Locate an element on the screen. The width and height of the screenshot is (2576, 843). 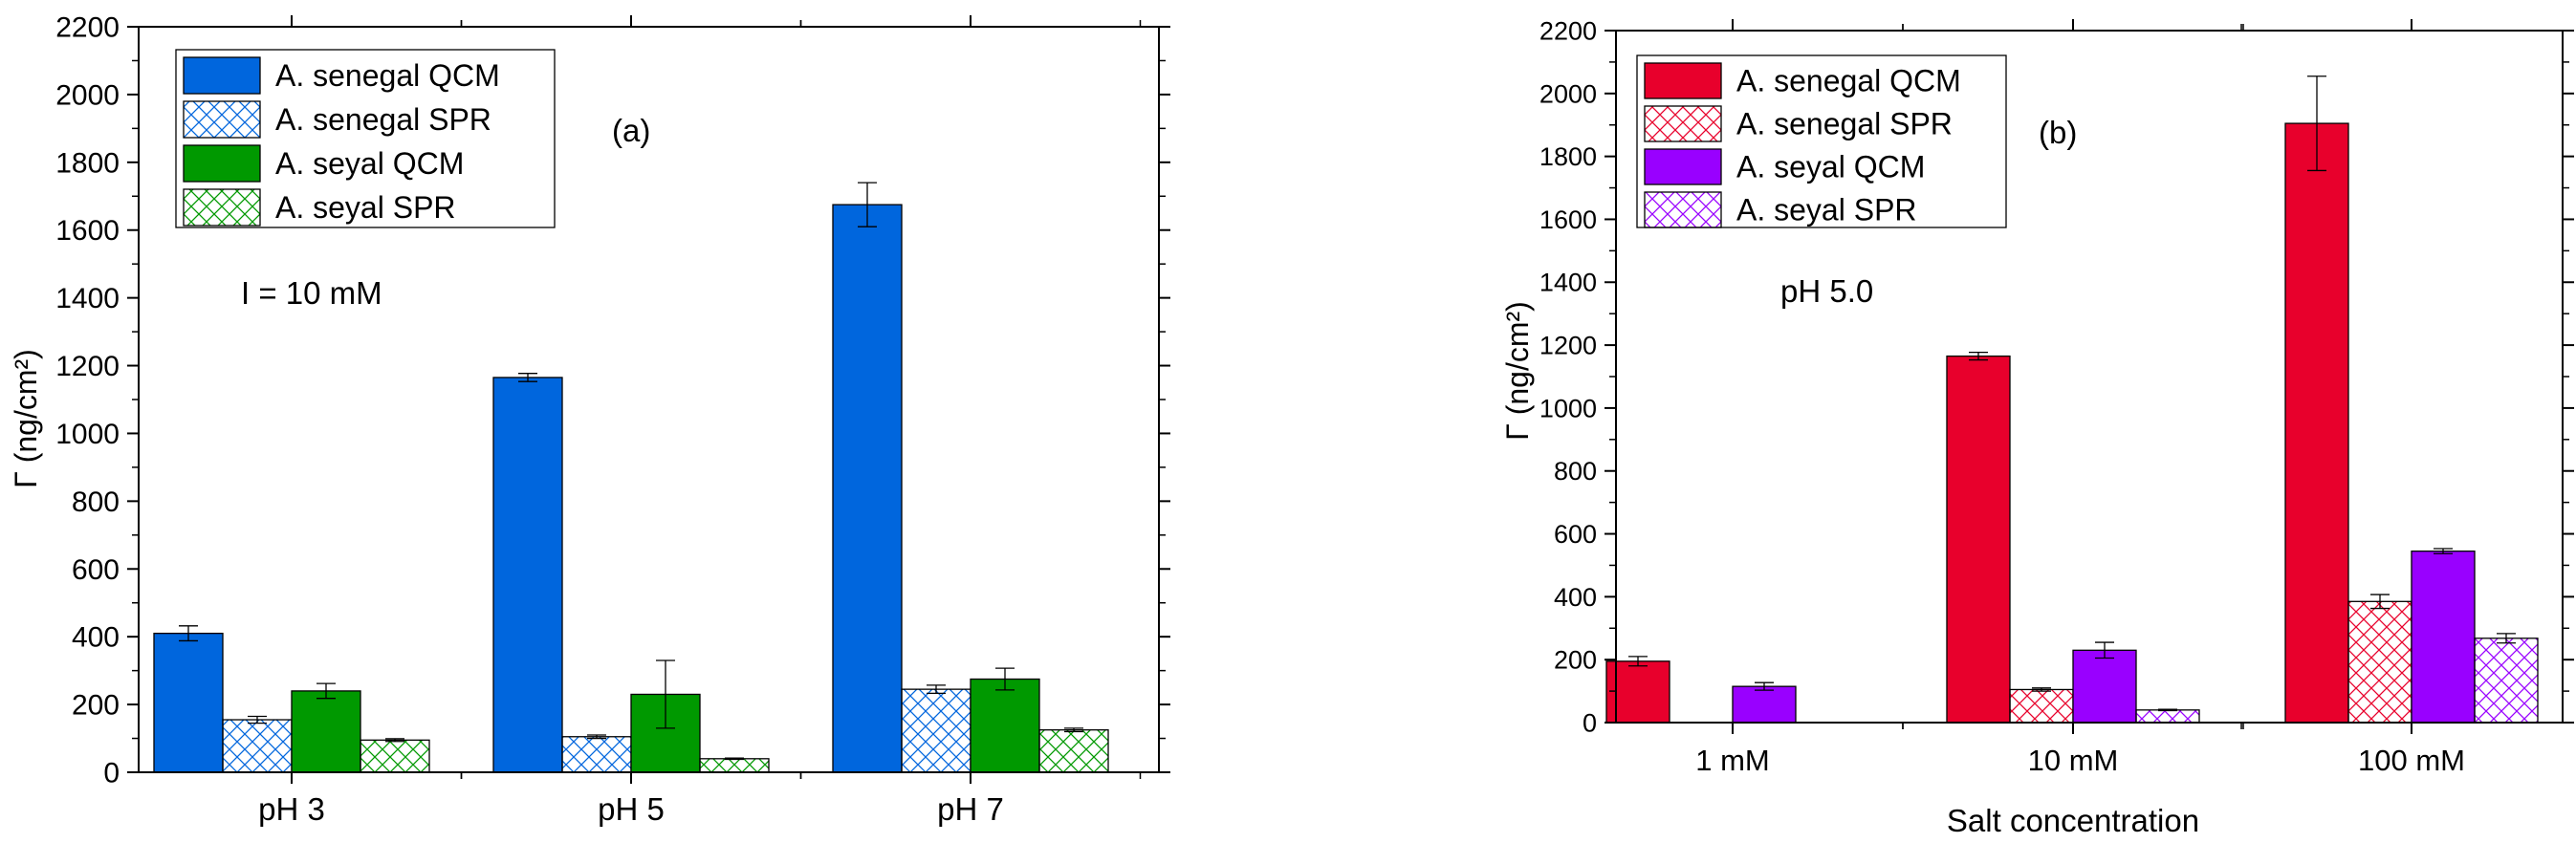
x-tick-label: pH 7 is located at coordinates (970, 809).